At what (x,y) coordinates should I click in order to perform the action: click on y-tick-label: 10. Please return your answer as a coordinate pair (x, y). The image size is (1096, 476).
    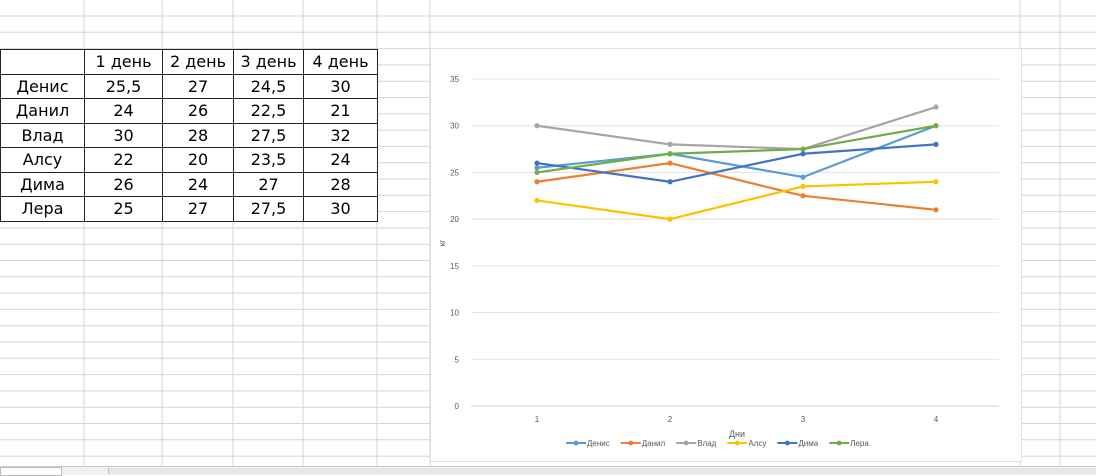
    Looking at the image, I should click on (454, 313).